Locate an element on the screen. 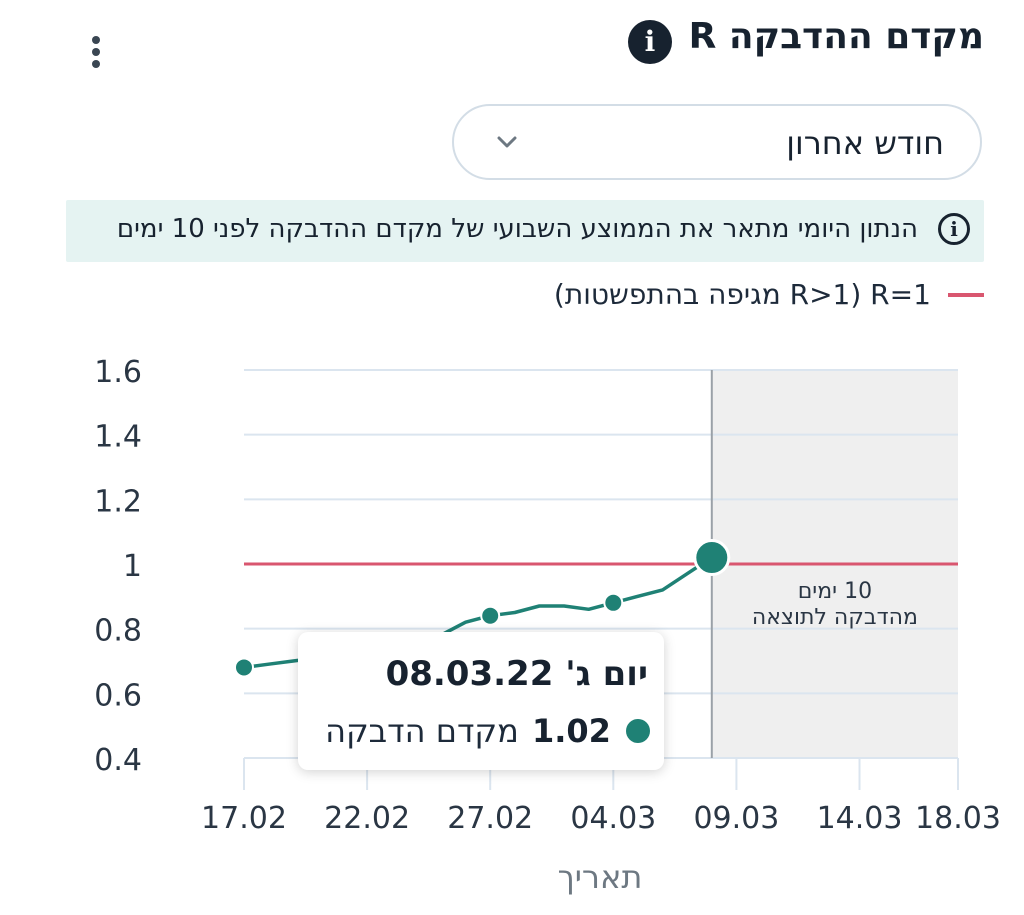  y-tick-label: 1.2 is located at coordinates (118, 501).